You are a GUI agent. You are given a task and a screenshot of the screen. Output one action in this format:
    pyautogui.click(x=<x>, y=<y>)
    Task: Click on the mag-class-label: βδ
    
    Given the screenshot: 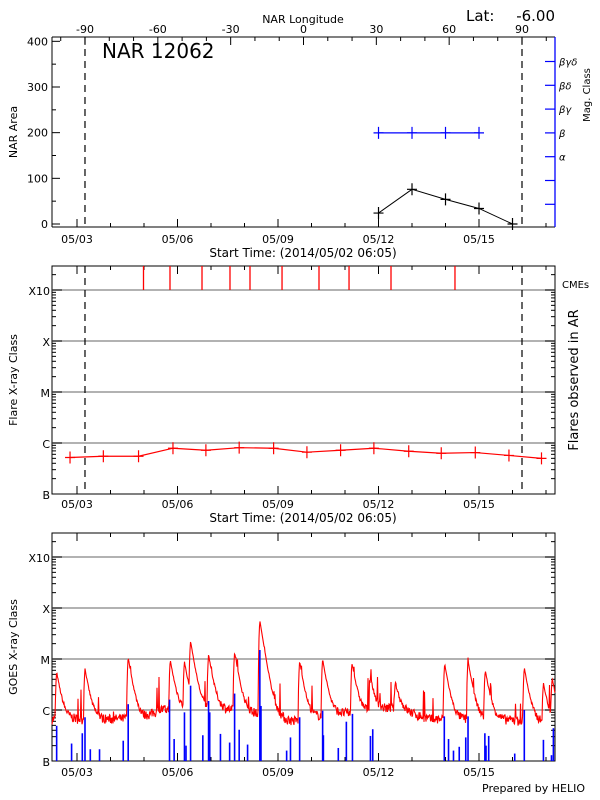 What is the action you would take?
    pyautogui.click(x=565, y=86)
    